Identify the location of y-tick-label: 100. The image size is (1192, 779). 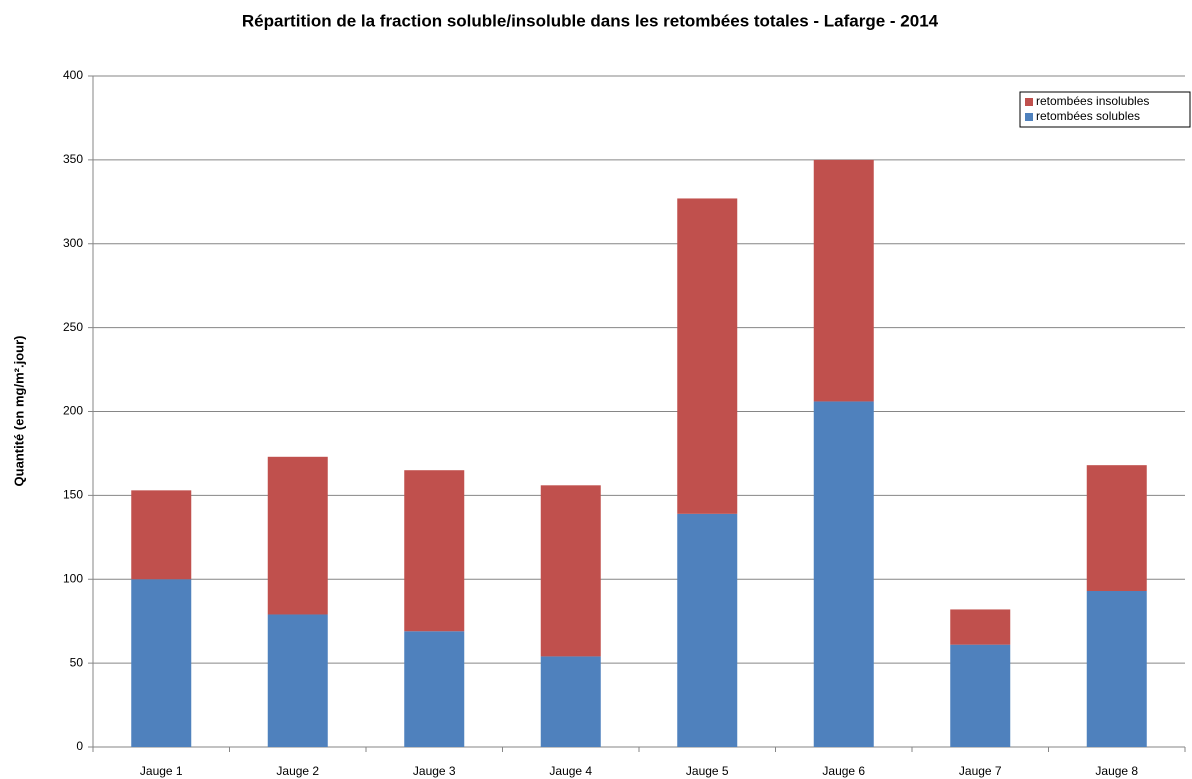
(73, 578).